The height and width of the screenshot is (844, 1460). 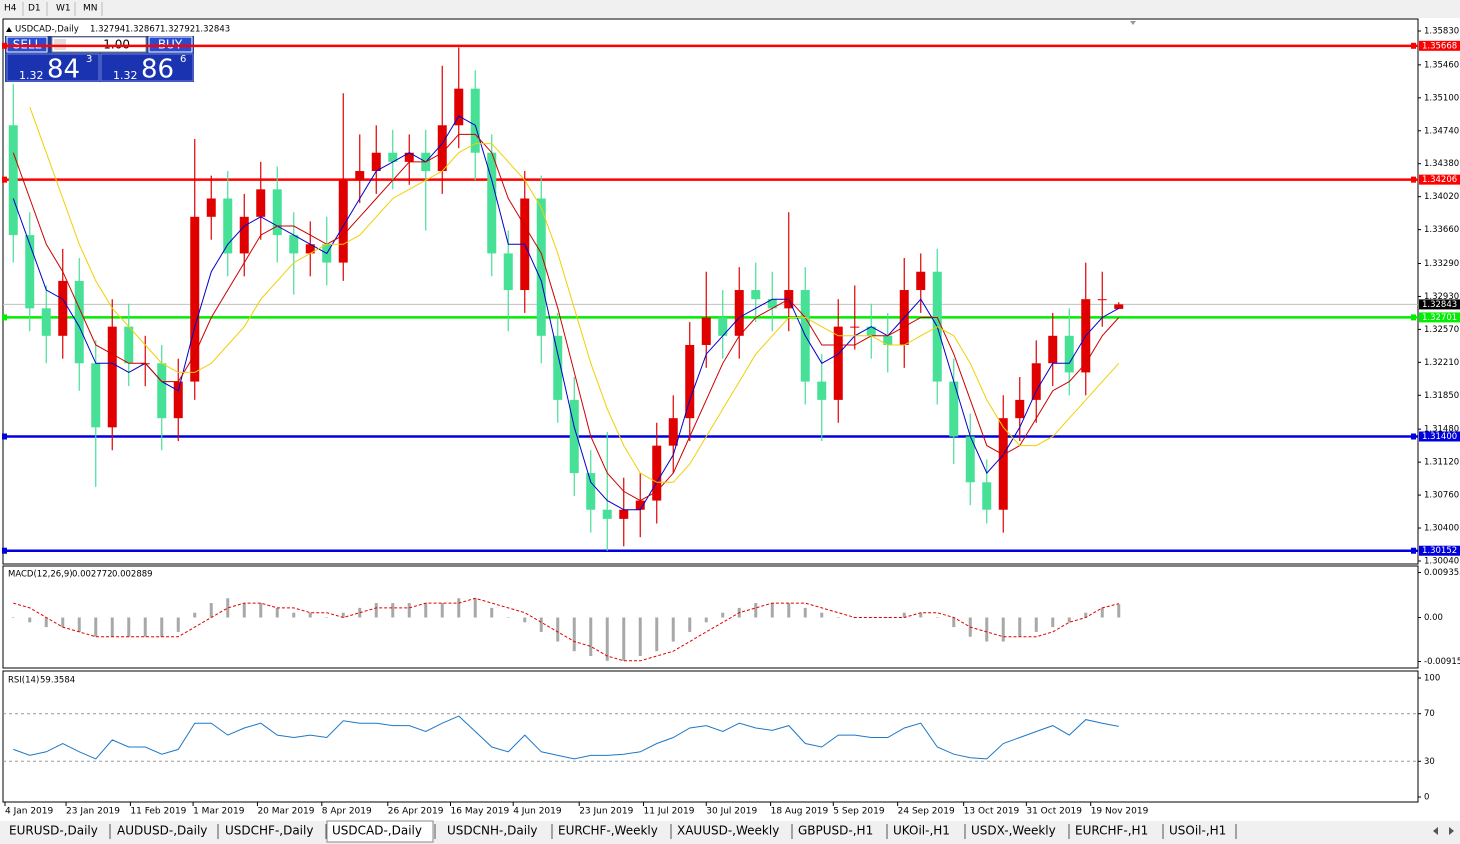 What do you see at coordinates (93, 812) in the screenshot?
I see `x-tick-label: 23 Jan 2019` at bounding box center [93, 812].